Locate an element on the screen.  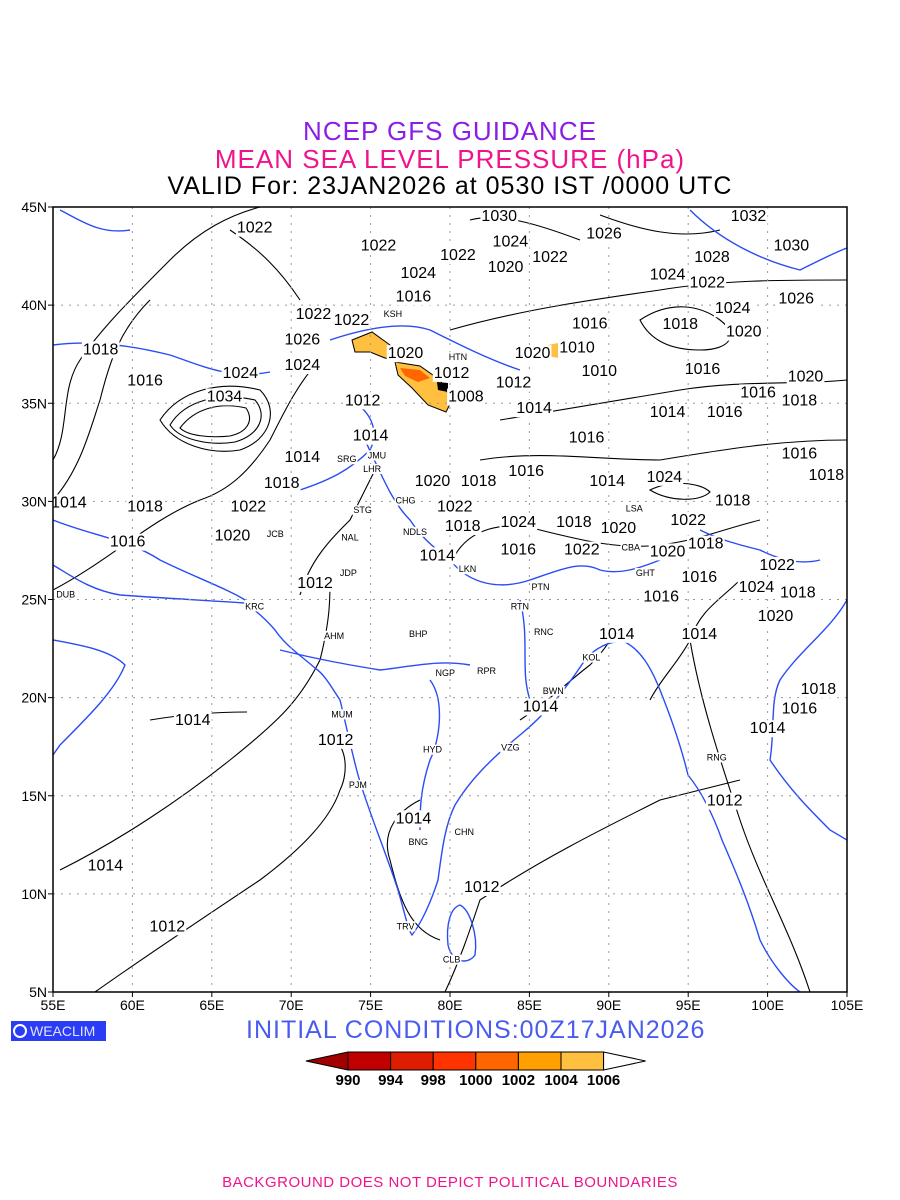
contour-label: 1030 is located at coordinates (792, 245).